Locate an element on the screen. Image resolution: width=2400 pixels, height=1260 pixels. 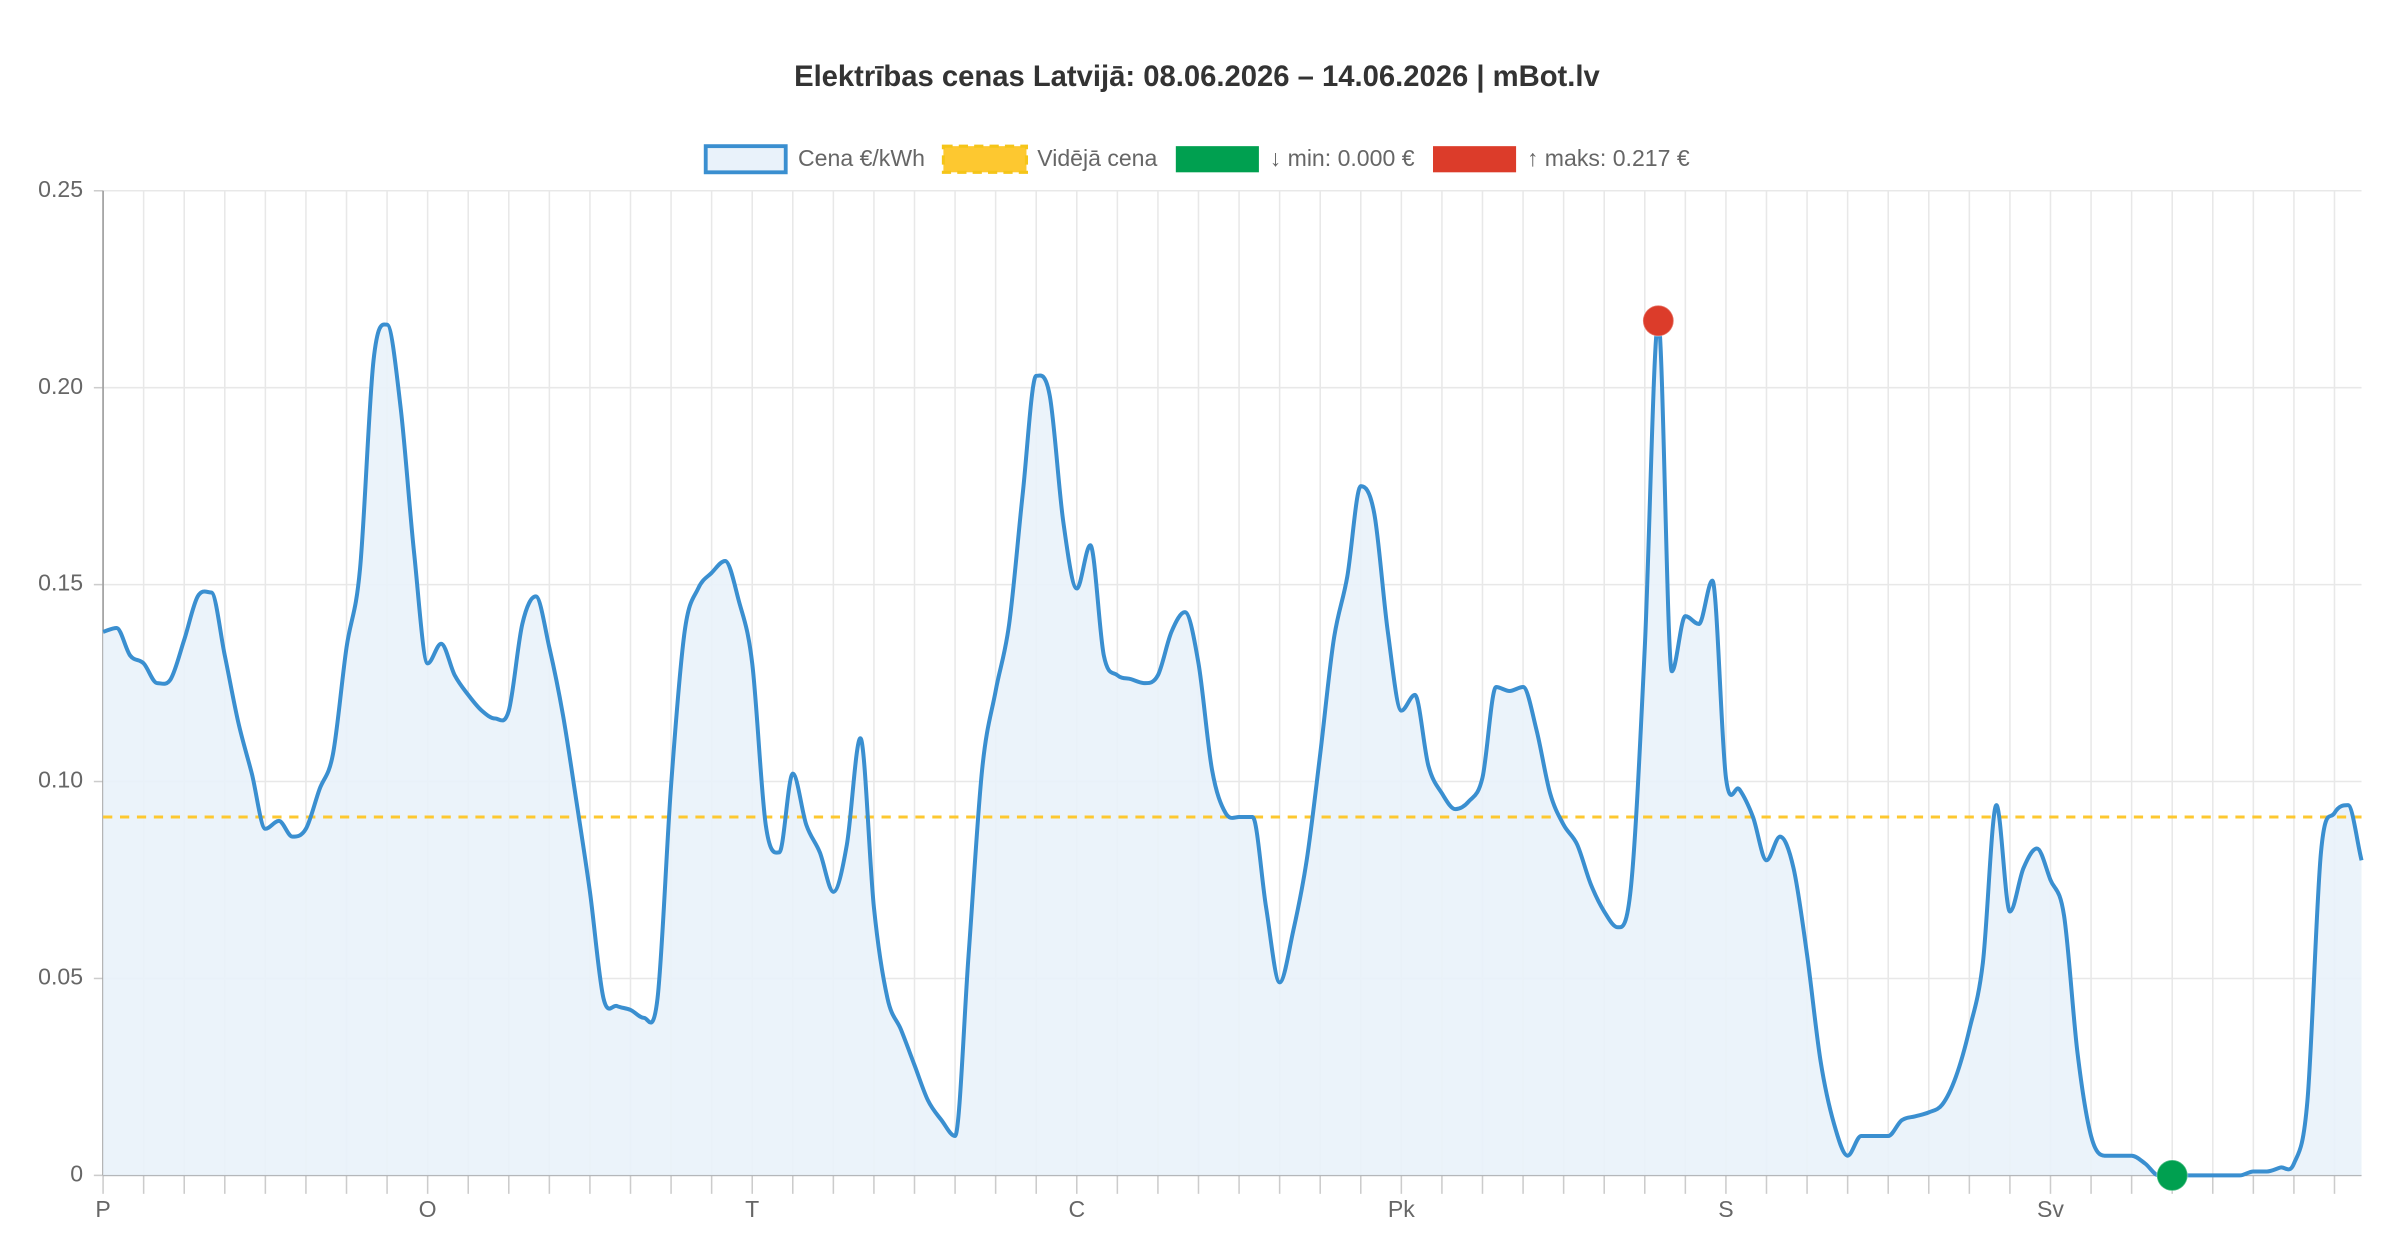
x-tick-label: C is located at coordinates (1076, 1209).